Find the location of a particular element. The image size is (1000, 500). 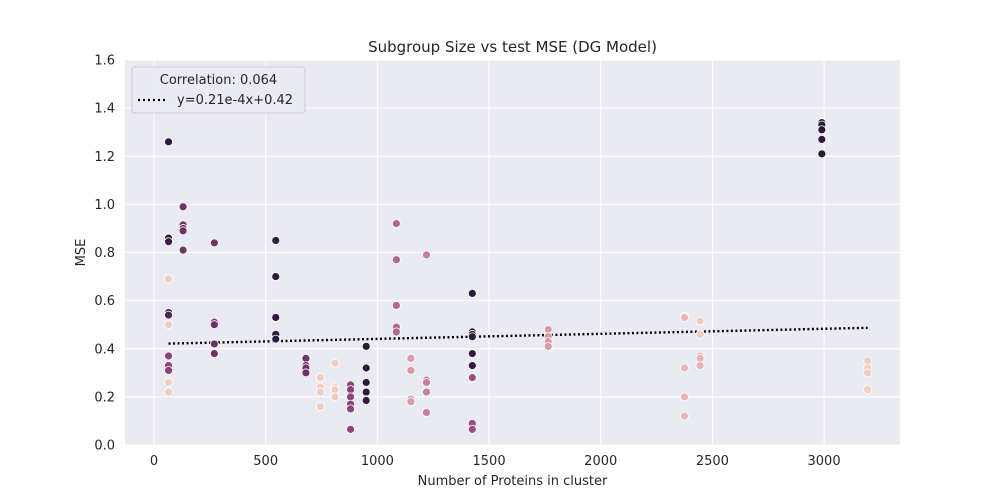

y-tick-label: 0.8 is located at coordinates (104, 253).